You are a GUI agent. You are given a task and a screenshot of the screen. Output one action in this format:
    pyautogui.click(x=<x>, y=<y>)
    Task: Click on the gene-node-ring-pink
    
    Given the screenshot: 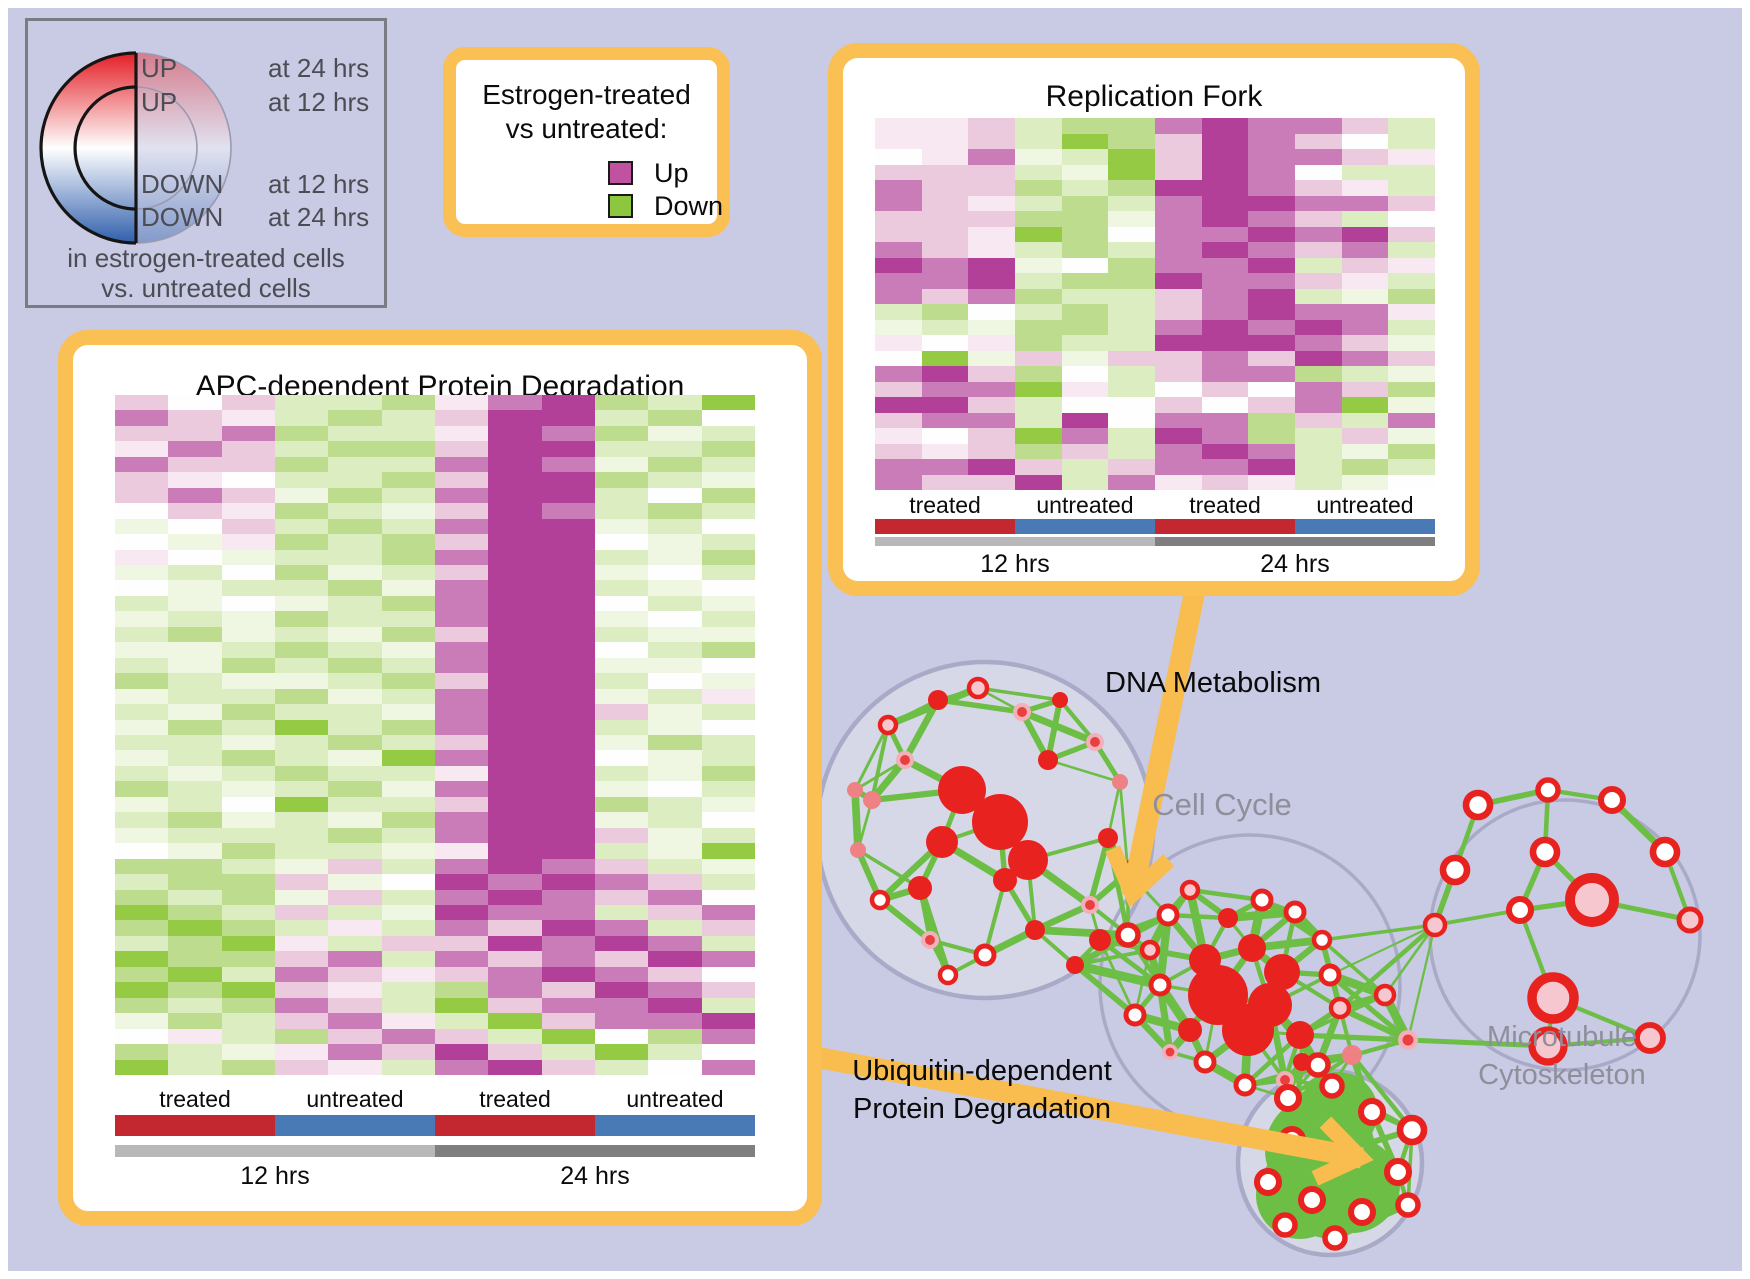 What is the action you would take?
    pyautogui.click(x=1650, y=1038)
    